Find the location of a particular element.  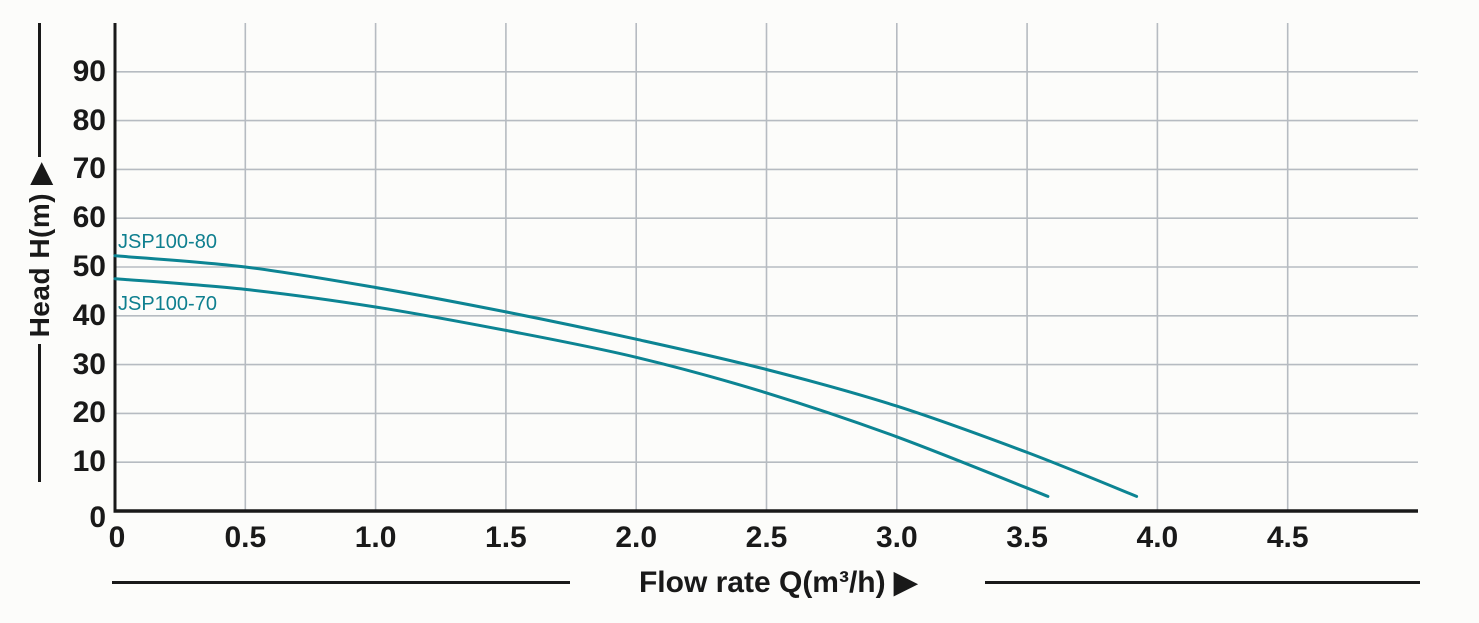

y-axis-title: Head H(m) ▶ is located at coordinates (39, 250).